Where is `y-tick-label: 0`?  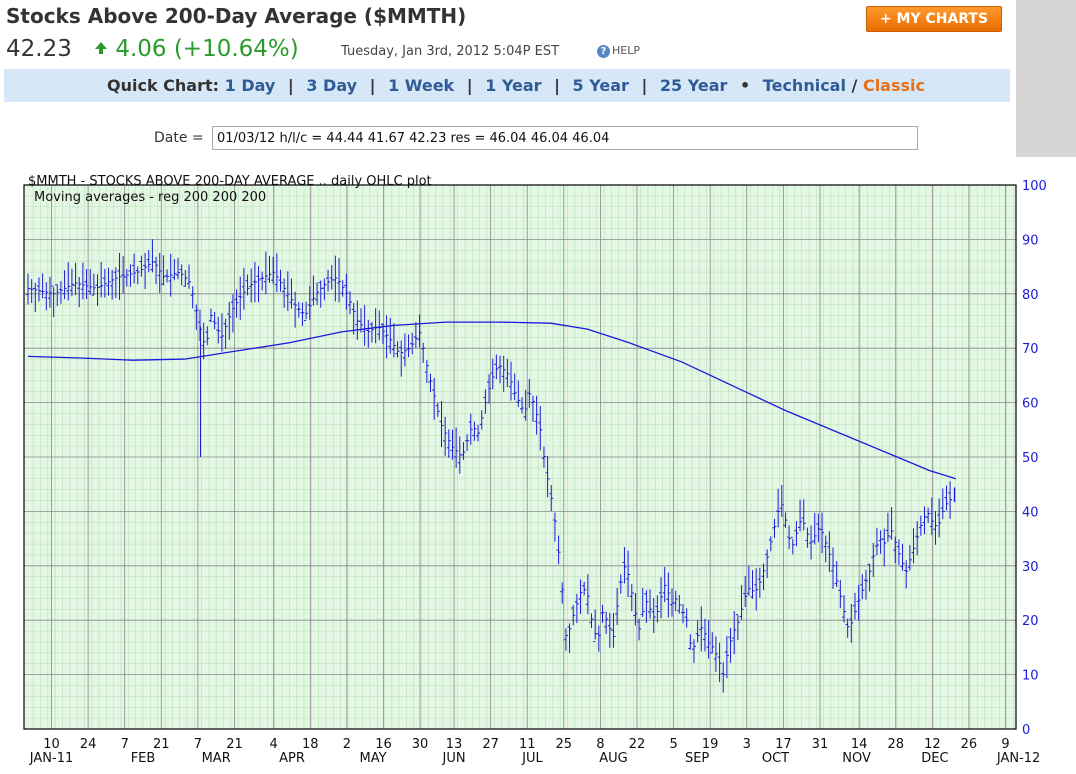
y-tick-label: 0 is located at coordinates (1026, 730).